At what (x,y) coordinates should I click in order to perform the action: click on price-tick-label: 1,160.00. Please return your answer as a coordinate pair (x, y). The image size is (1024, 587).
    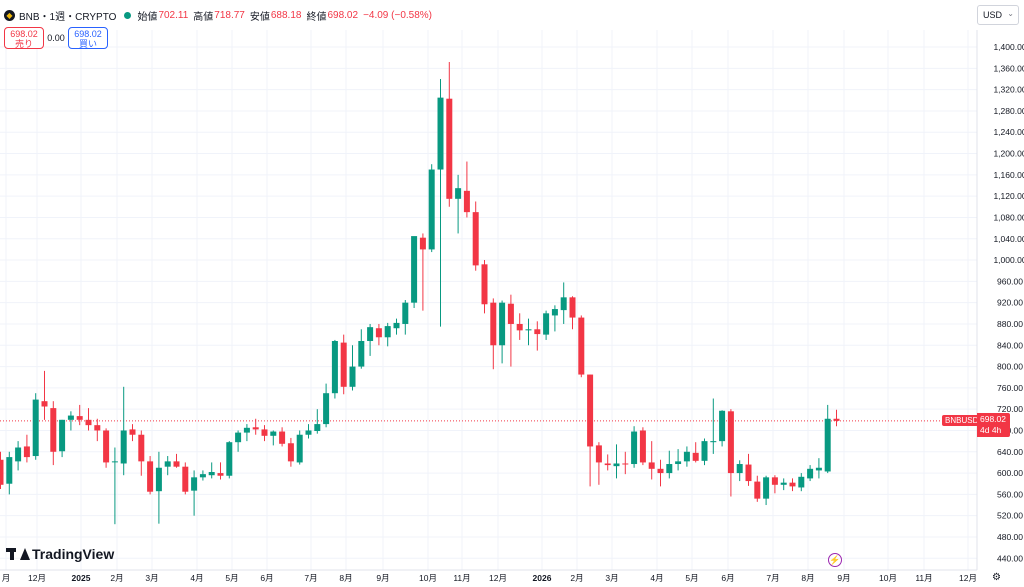
    Looking at the image, I should click on (1008, 175).